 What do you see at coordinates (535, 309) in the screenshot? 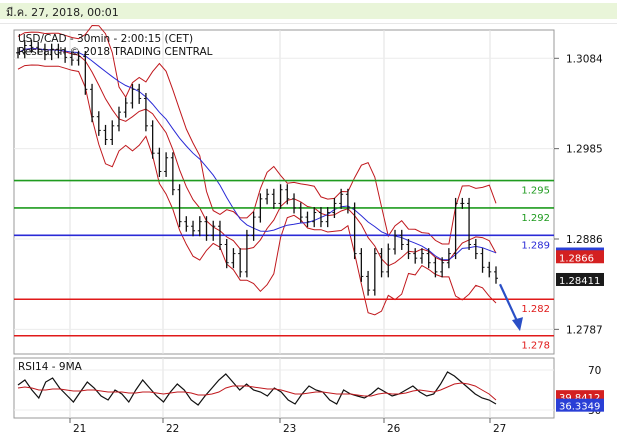
I see `level-label: 1.282` at bounding box center [535, 309].